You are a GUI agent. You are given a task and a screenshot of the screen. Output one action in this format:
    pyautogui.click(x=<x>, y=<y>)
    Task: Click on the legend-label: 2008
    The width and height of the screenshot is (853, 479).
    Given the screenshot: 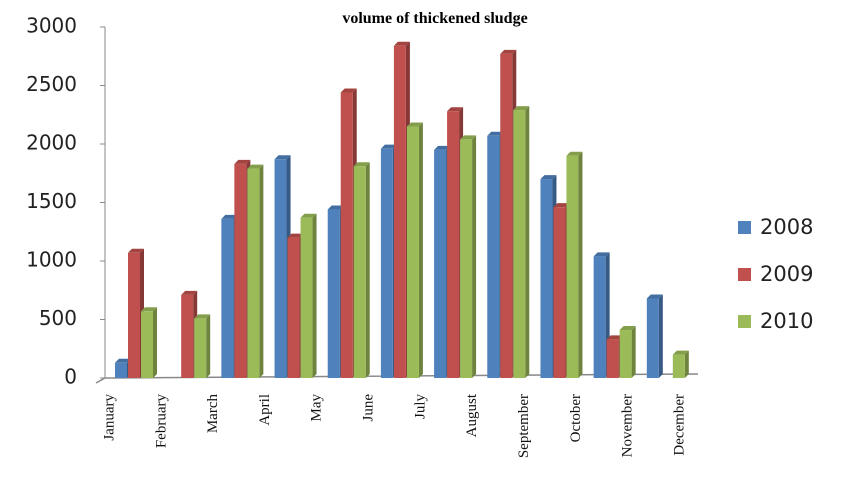 What is the action you would take?
    pyautogui.click(x=786, y=227)
    